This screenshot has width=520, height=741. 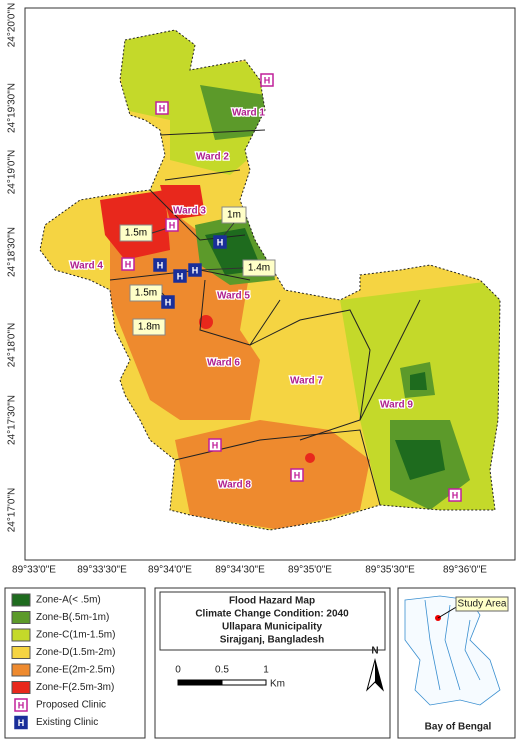 I want to click on depth-labels: 1.5m 1m 1.4m 1.5m 1.8m, so click(x=197, y=271).